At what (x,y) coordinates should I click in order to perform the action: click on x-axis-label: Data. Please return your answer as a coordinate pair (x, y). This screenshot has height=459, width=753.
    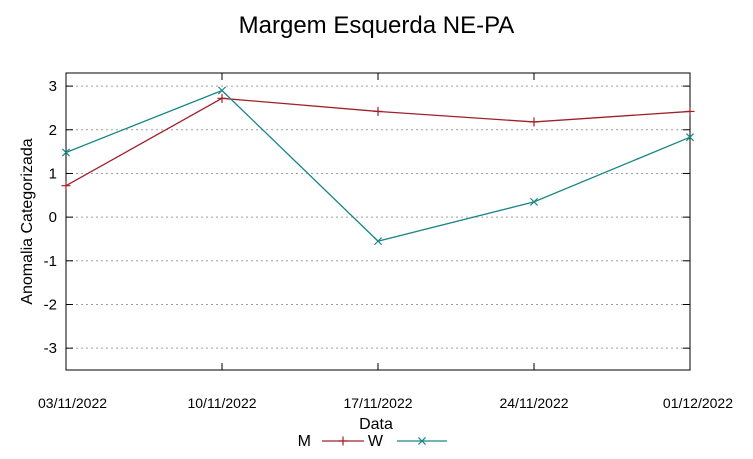
    Looking at the image, I should click on (376, 424).